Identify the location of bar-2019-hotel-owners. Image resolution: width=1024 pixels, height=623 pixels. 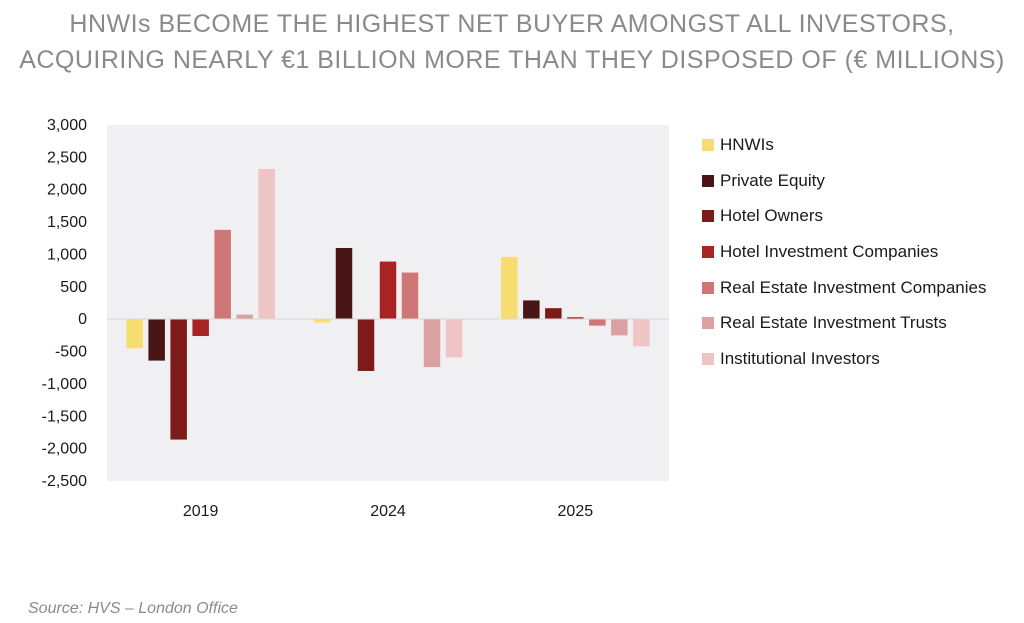
(178, 379).